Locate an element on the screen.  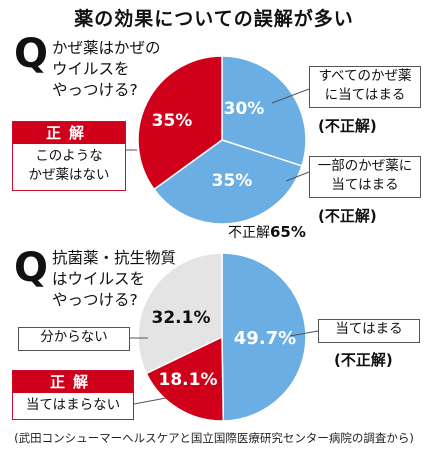
pie1-value-all-cold: 30% is located at coordinates (244, 109).